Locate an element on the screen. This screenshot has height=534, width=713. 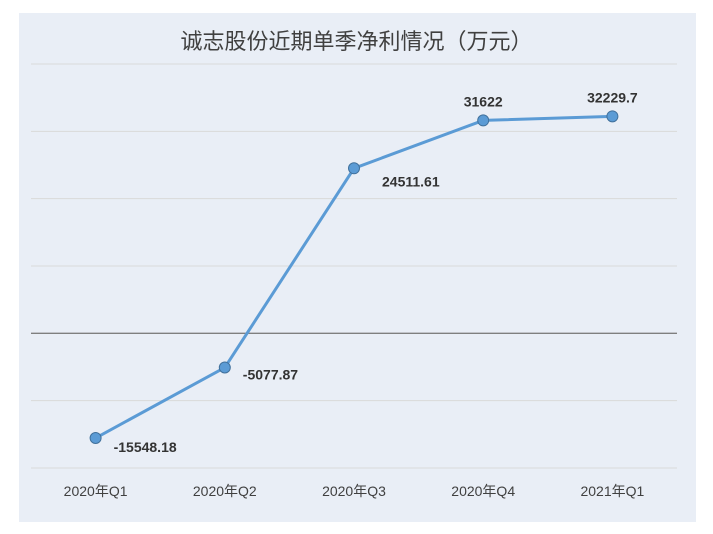
data-label: 31622 is located at coordinates (483, 101).